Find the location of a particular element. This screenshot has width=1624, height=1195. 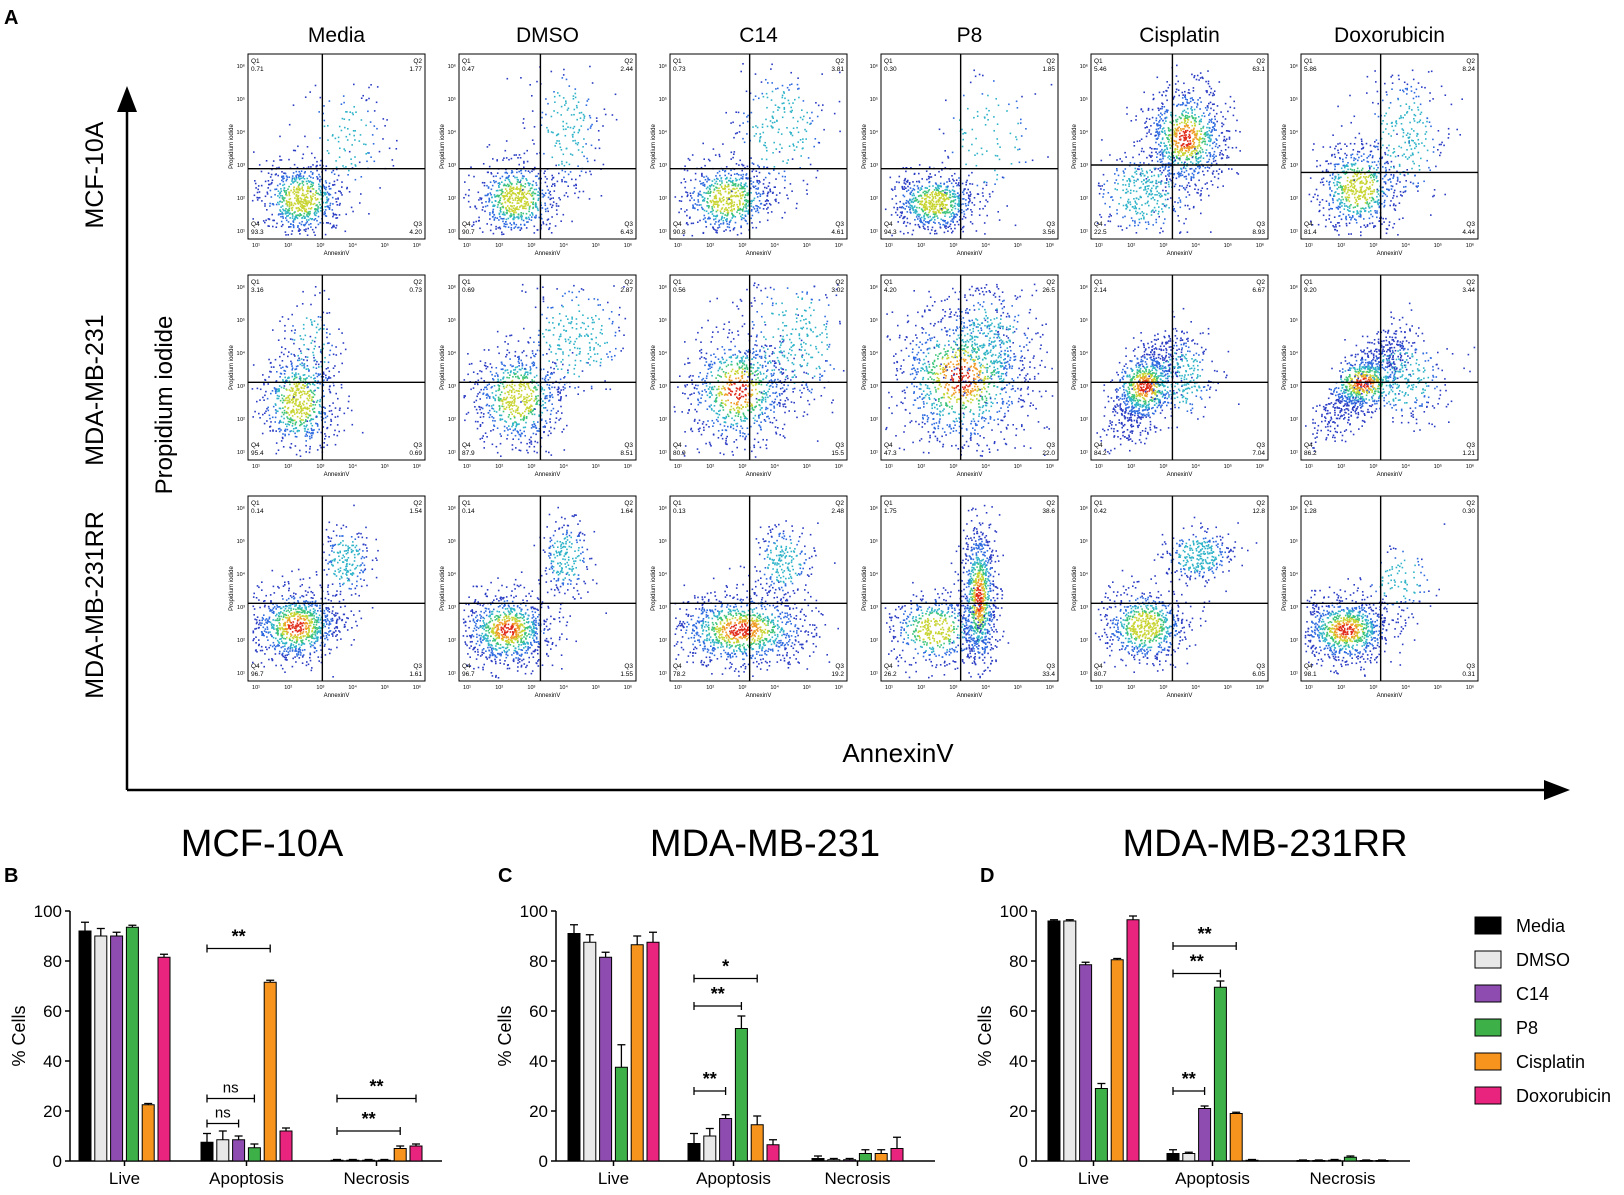

bar-dmso-live is located at coordinates (1070, 1041).